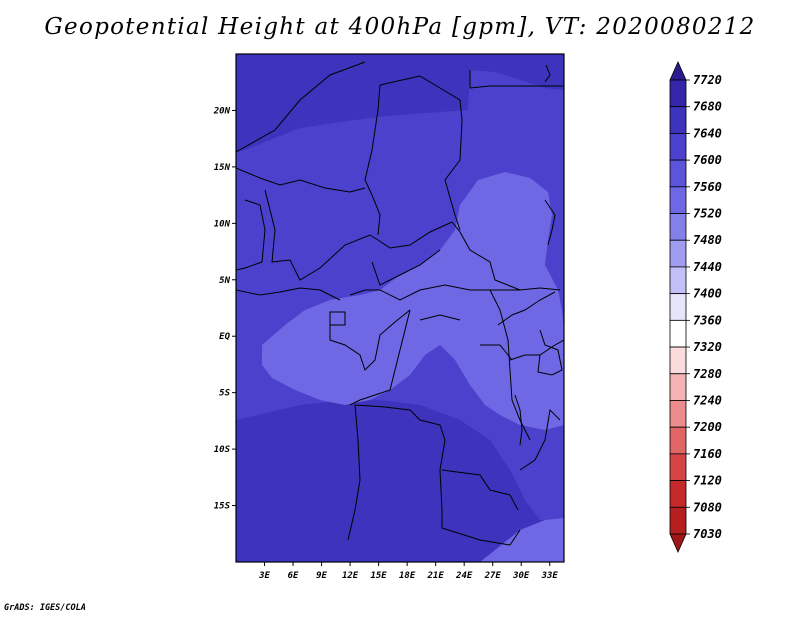 Image resolution: width=800 pixels, height=618 pixels. What do you see at coordinates (264, 576) in the screenshot?
I see `lon-tick-label: 3E` at bounding box center [264, 576].